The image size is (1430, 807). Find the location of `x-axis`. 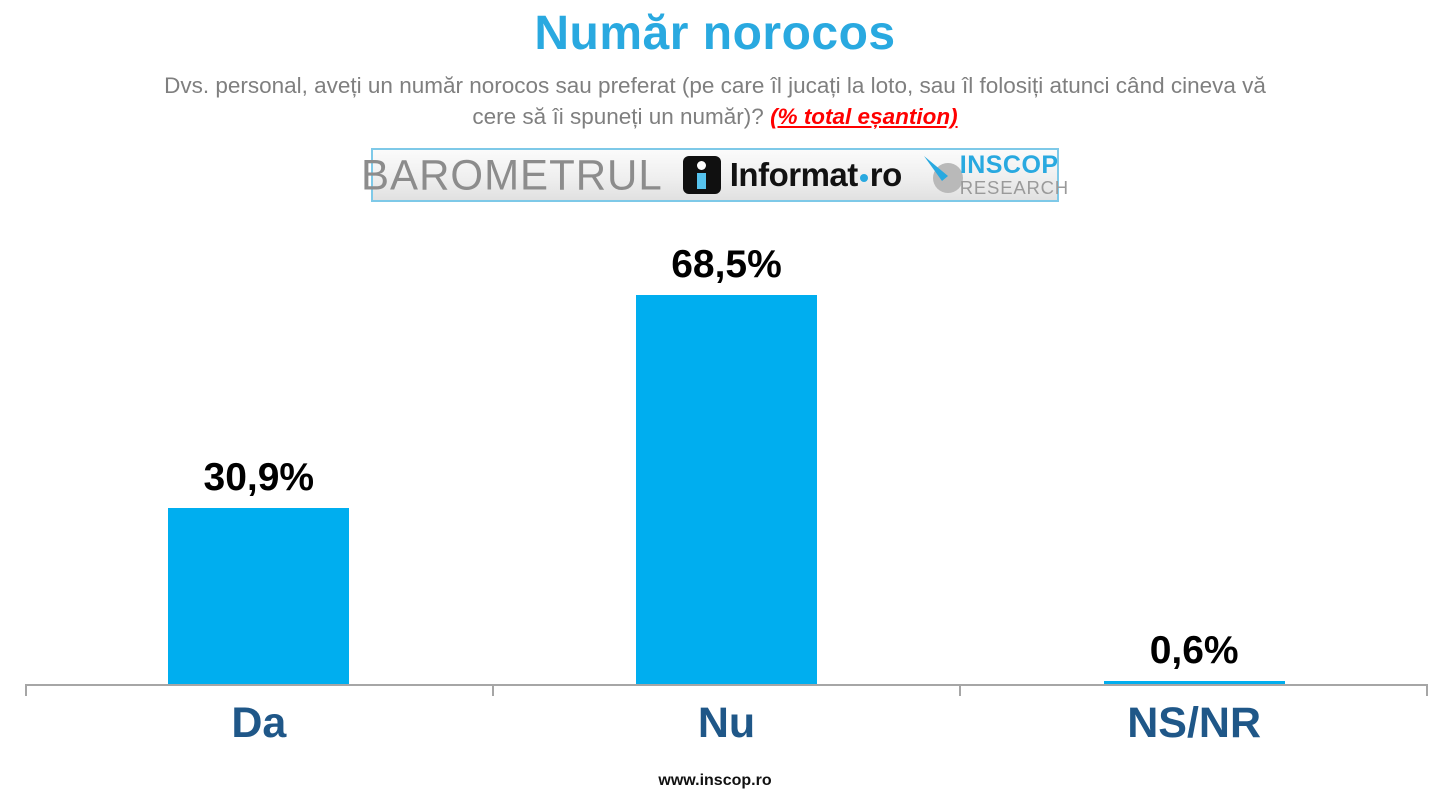

x-axis is located at coordinates (726, 690).